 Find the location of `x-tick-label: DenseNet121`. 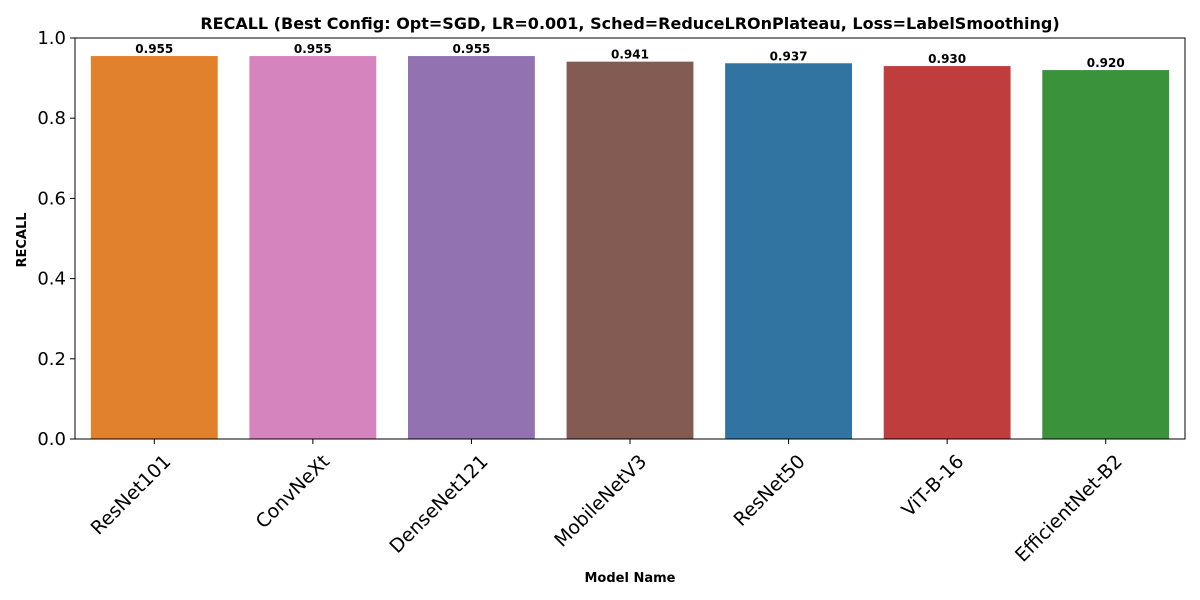

x-tick-label: DenseNet121 is located at coordinates (438, 504).